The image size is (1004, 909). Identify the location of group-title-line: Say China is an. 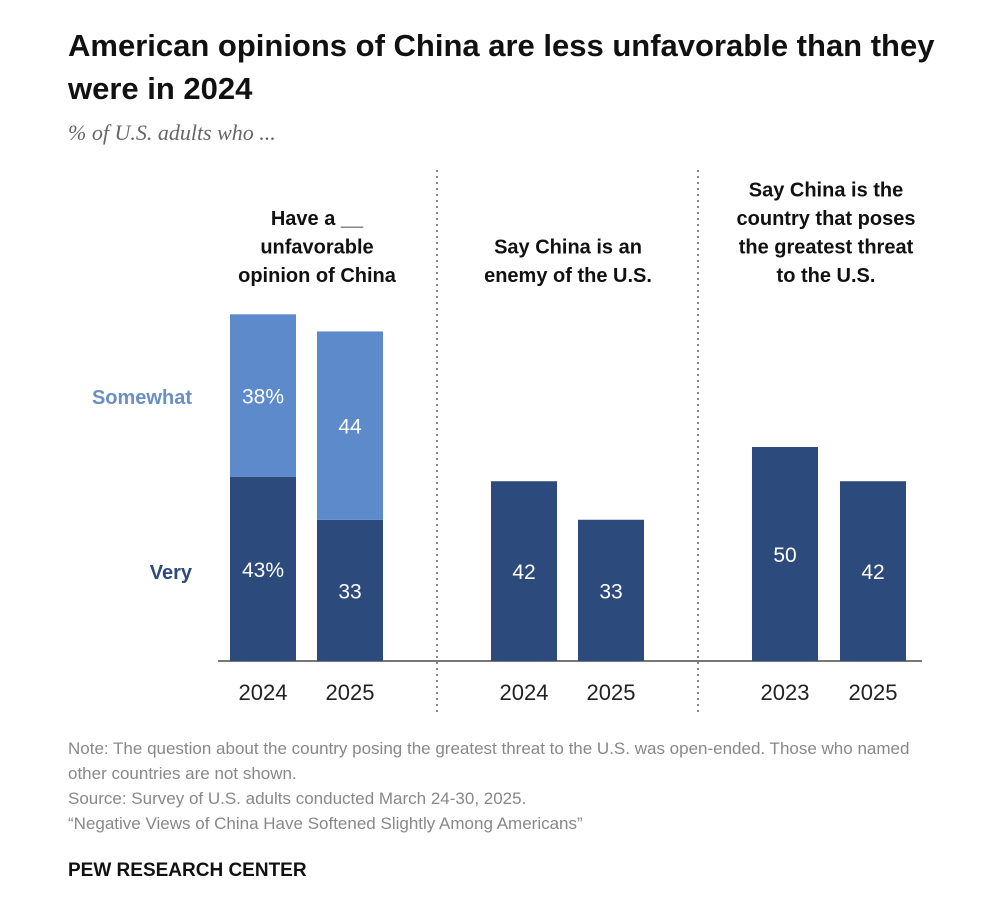
(568, 248).